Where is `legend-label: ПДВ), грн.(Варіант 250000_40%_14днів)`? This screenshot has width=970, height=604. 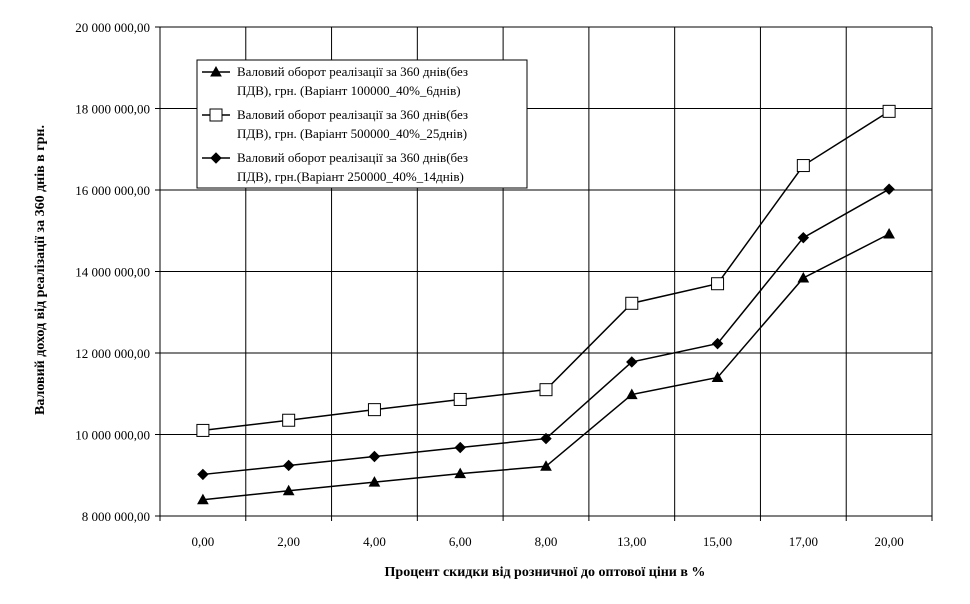 legend-label: ПДВ), грн.(Варіант 250000_40%_14днів) is located at coordinates (350, 176).